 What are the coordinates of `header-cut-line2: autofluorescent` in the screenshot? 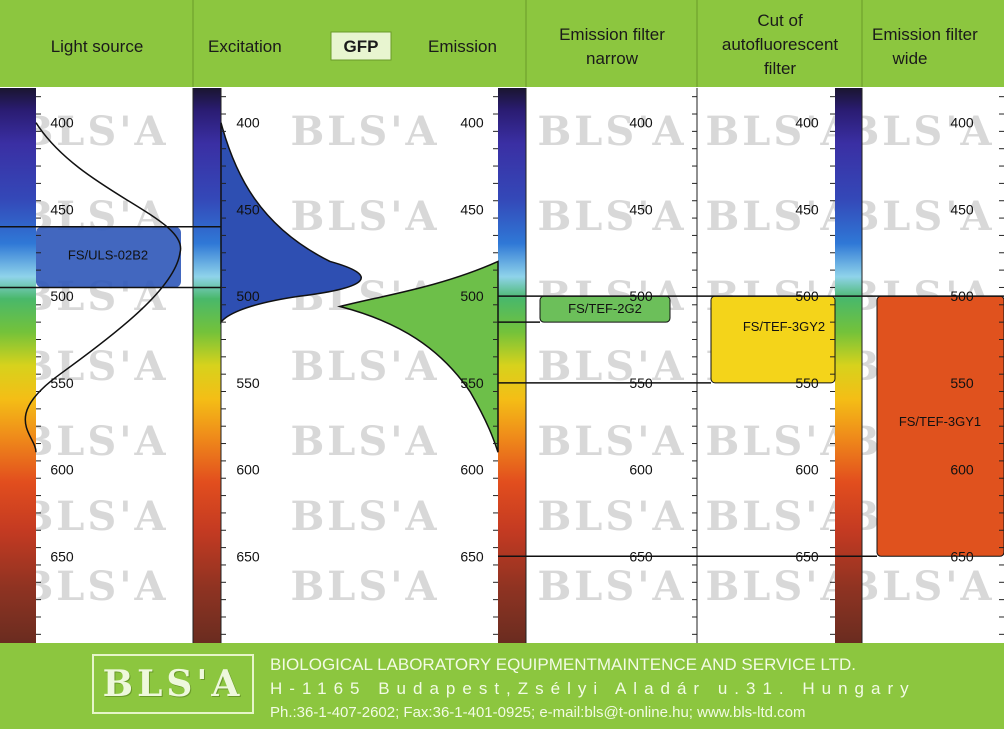 It's located at (780, 44).